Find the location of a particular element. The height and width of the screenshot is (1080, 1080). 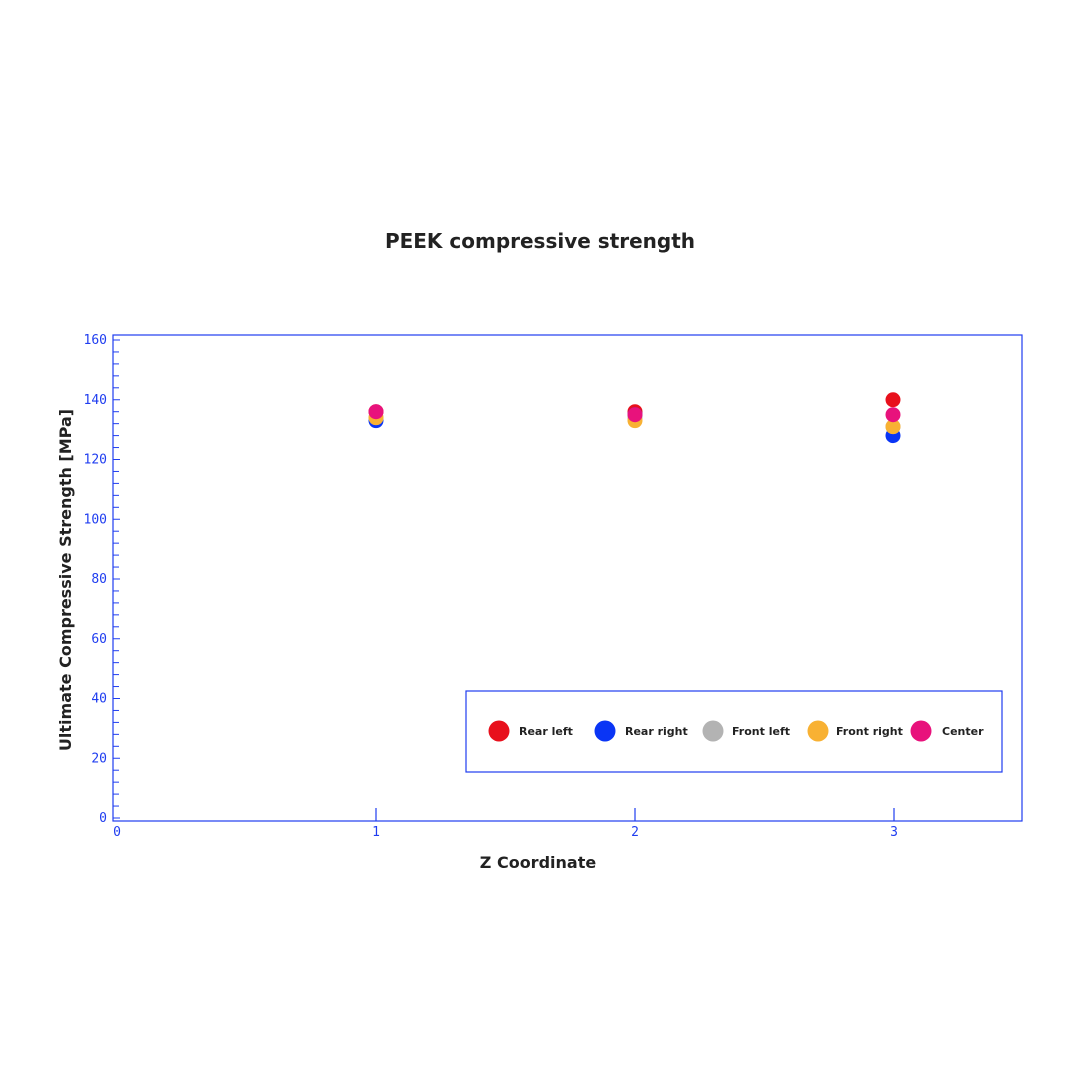

x-tick-label: 2 is located at coordinates (635, 832).